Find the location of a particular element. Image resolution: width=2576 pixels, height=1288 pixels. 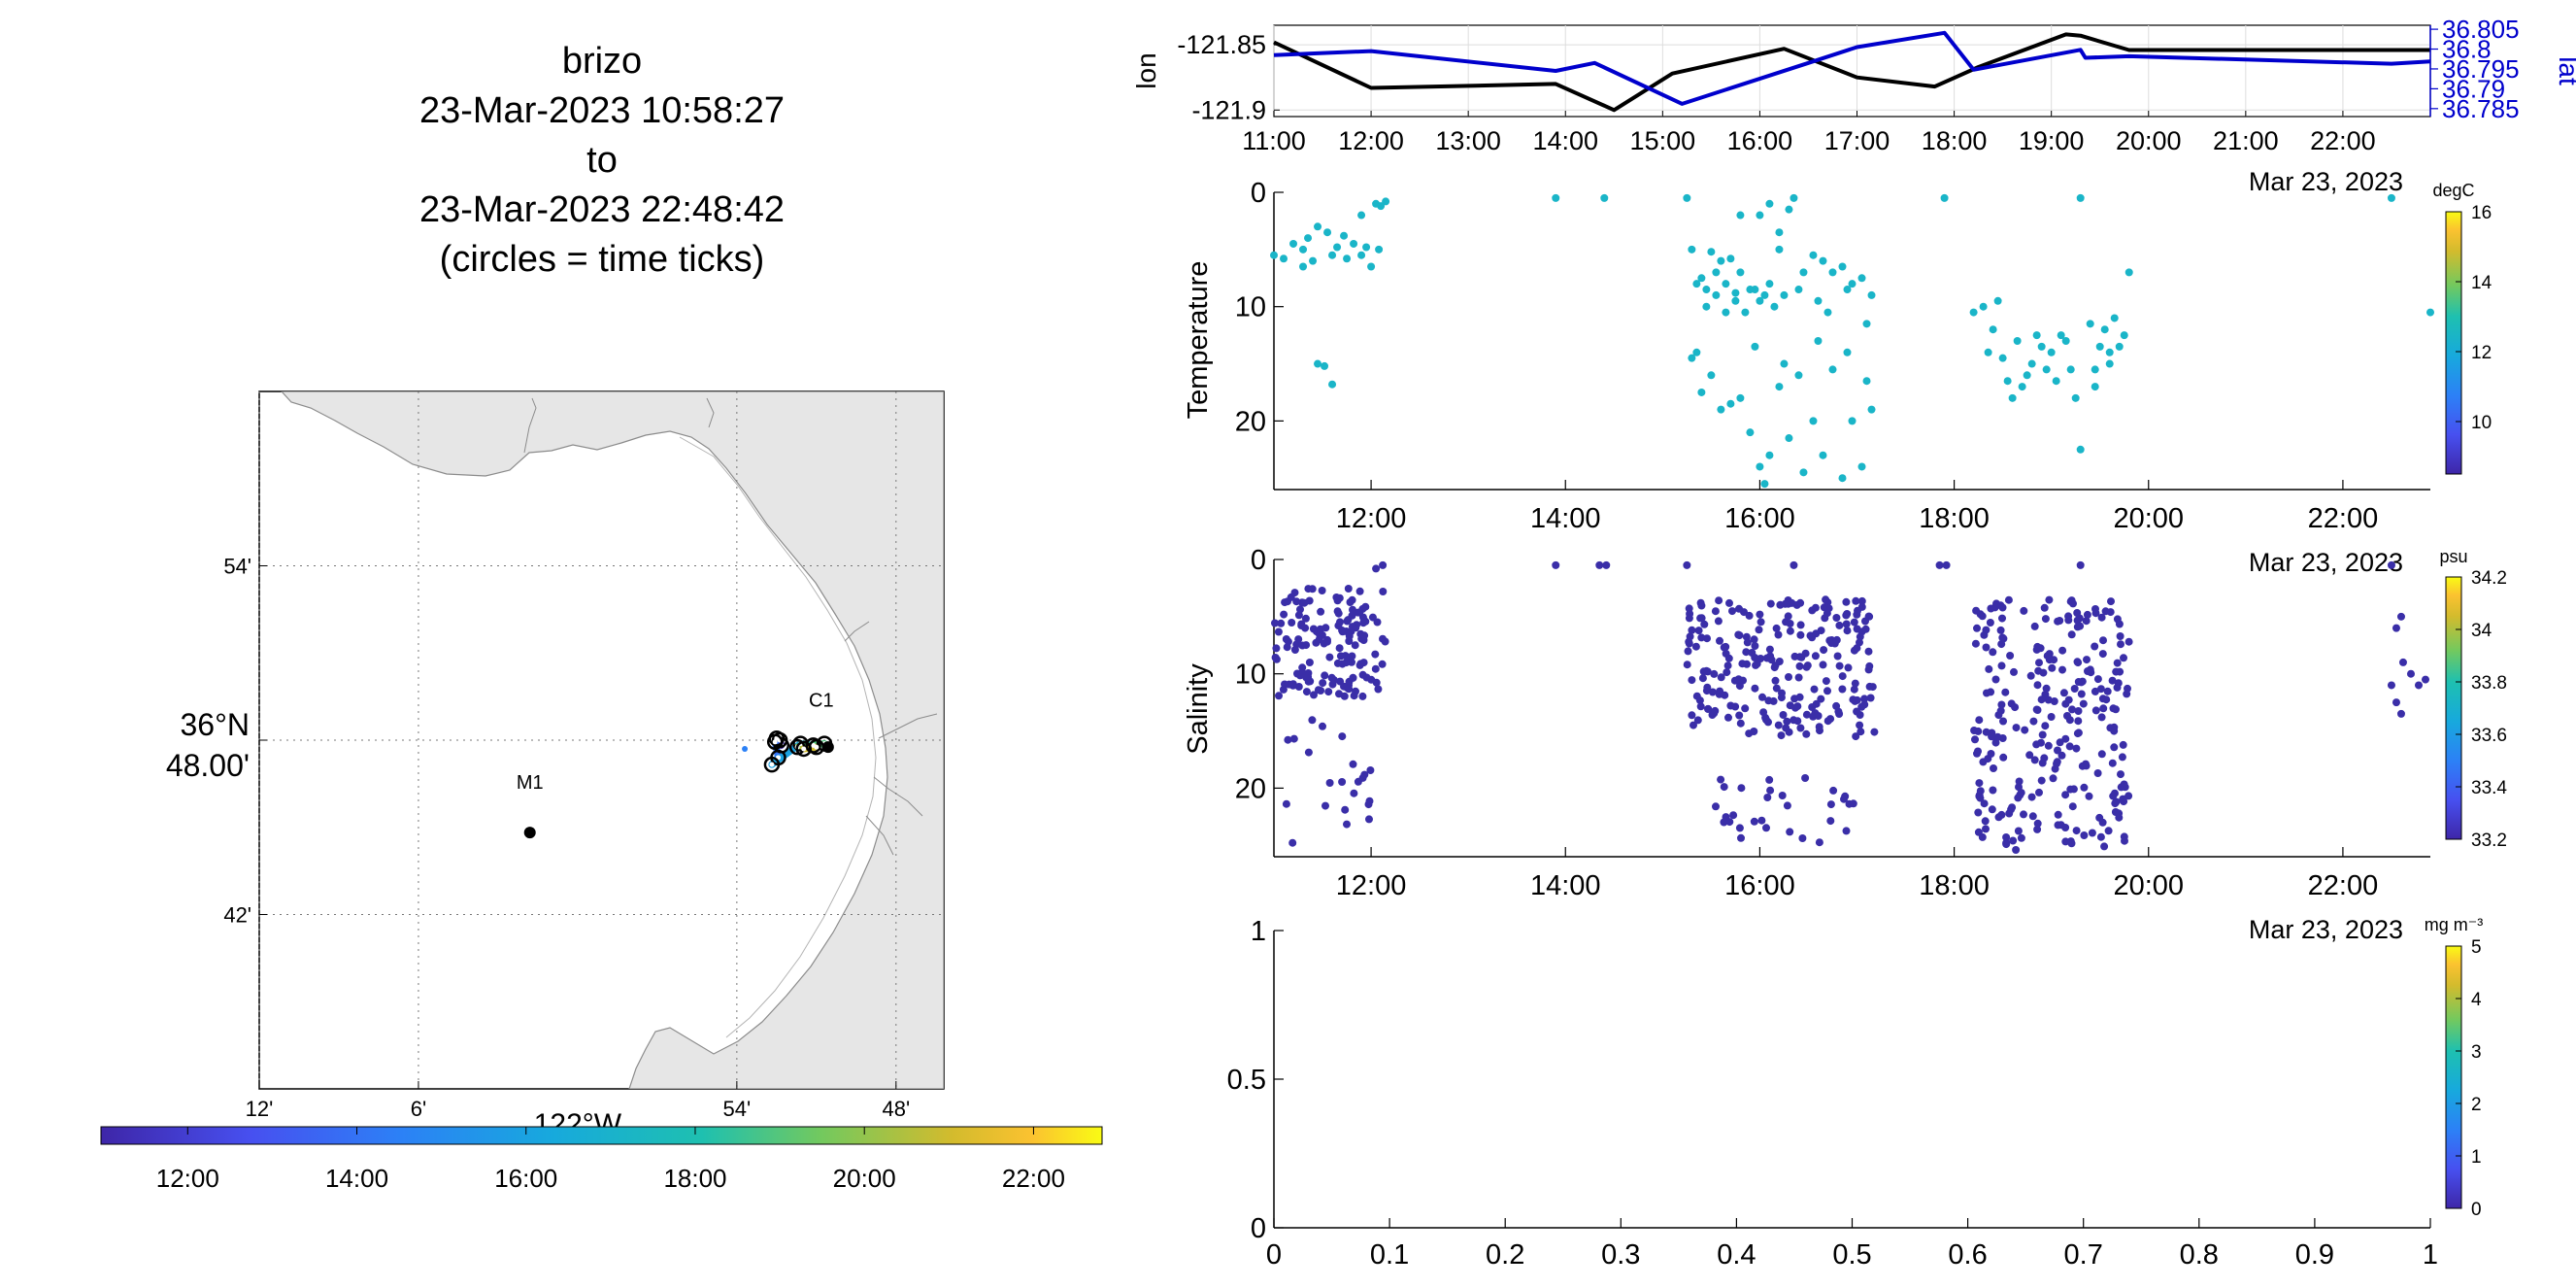

chlorophyll-x-tick-label: 0.5 is located at coordinates (1852, 1255).